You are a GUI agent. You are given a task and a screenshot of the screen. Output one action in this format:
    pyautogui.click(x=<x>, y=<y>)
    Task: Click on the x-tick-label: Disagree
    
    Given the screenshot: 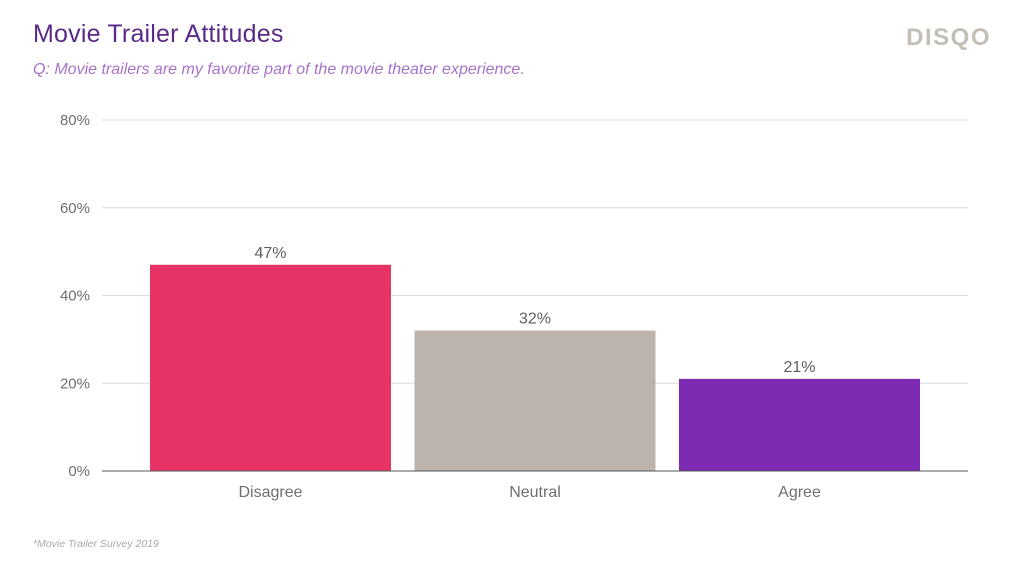 What is the action you would take?
    pyautogui.click(x=270, y=492)
    